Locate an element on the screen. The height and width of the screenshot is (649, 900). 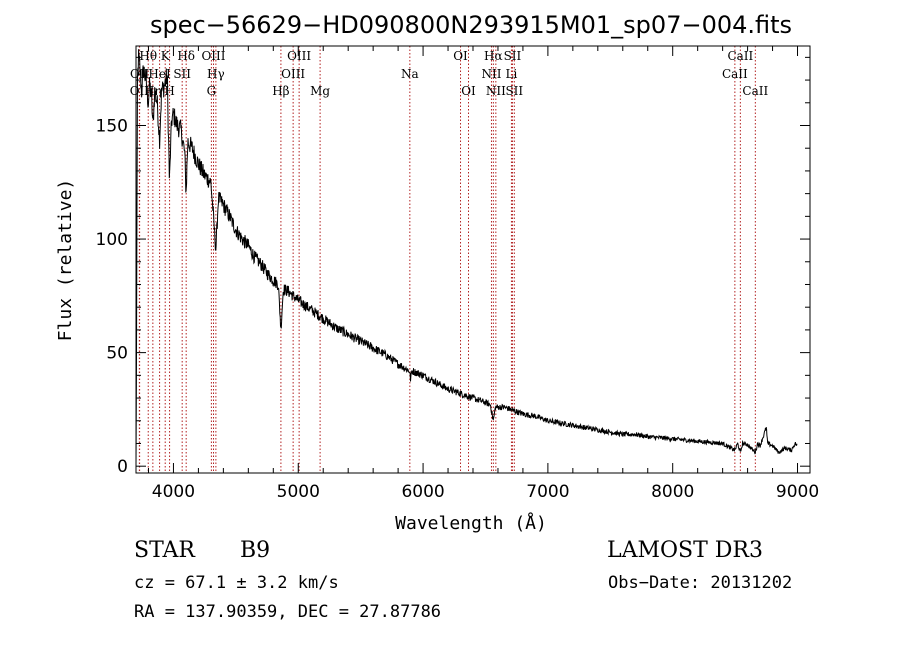
line-label: K is located at coordinates (166, 56).